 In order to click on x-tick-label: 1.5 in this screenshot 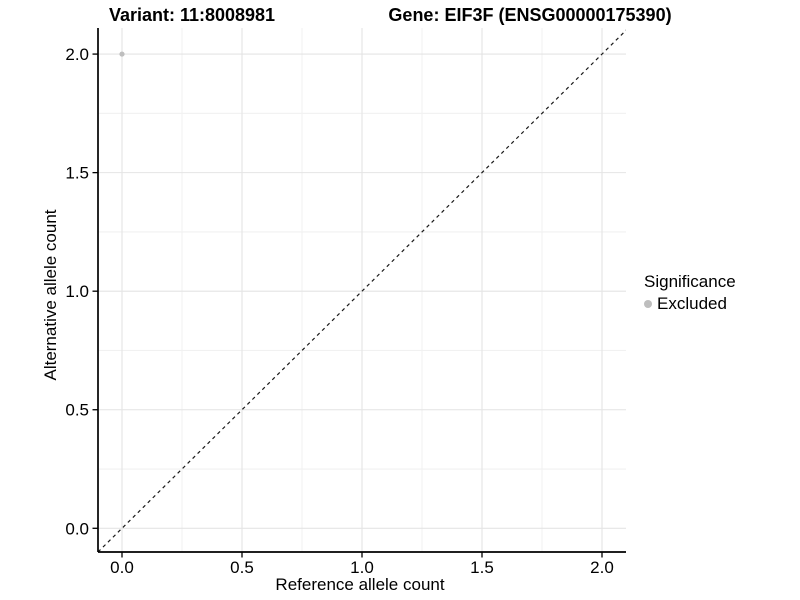, I will do `click(482, 567)`.